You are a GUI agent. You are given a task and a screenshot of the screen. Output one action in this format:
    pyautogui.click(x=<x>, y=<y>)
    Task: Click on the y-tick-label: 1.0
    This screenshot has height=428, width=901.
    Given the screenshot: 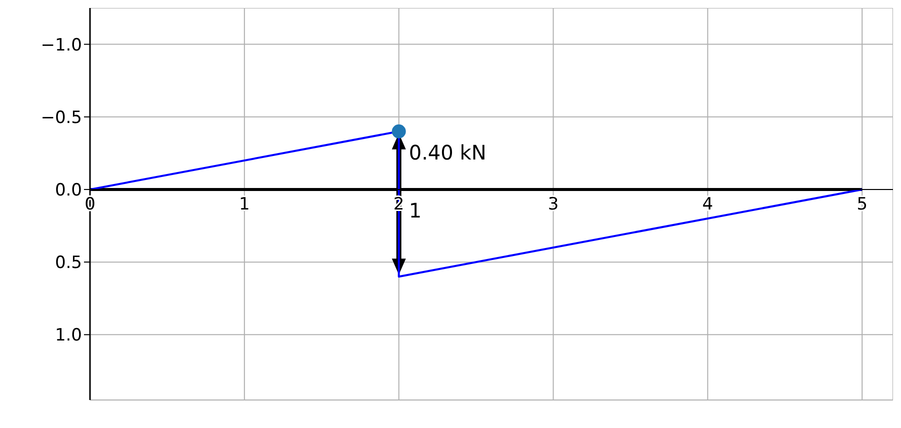 What is the action you would take?
    pyautogui.click(x=68, y=336)
    